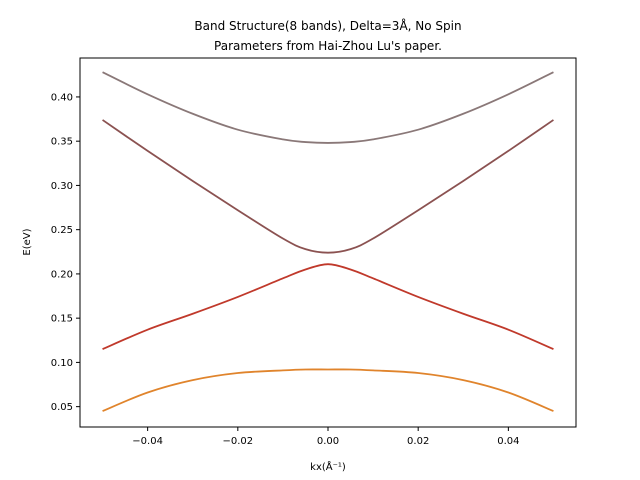 This screenshot has width=640, height=480. I want to click on x-tick-label: 0.00, so click(328, 441).